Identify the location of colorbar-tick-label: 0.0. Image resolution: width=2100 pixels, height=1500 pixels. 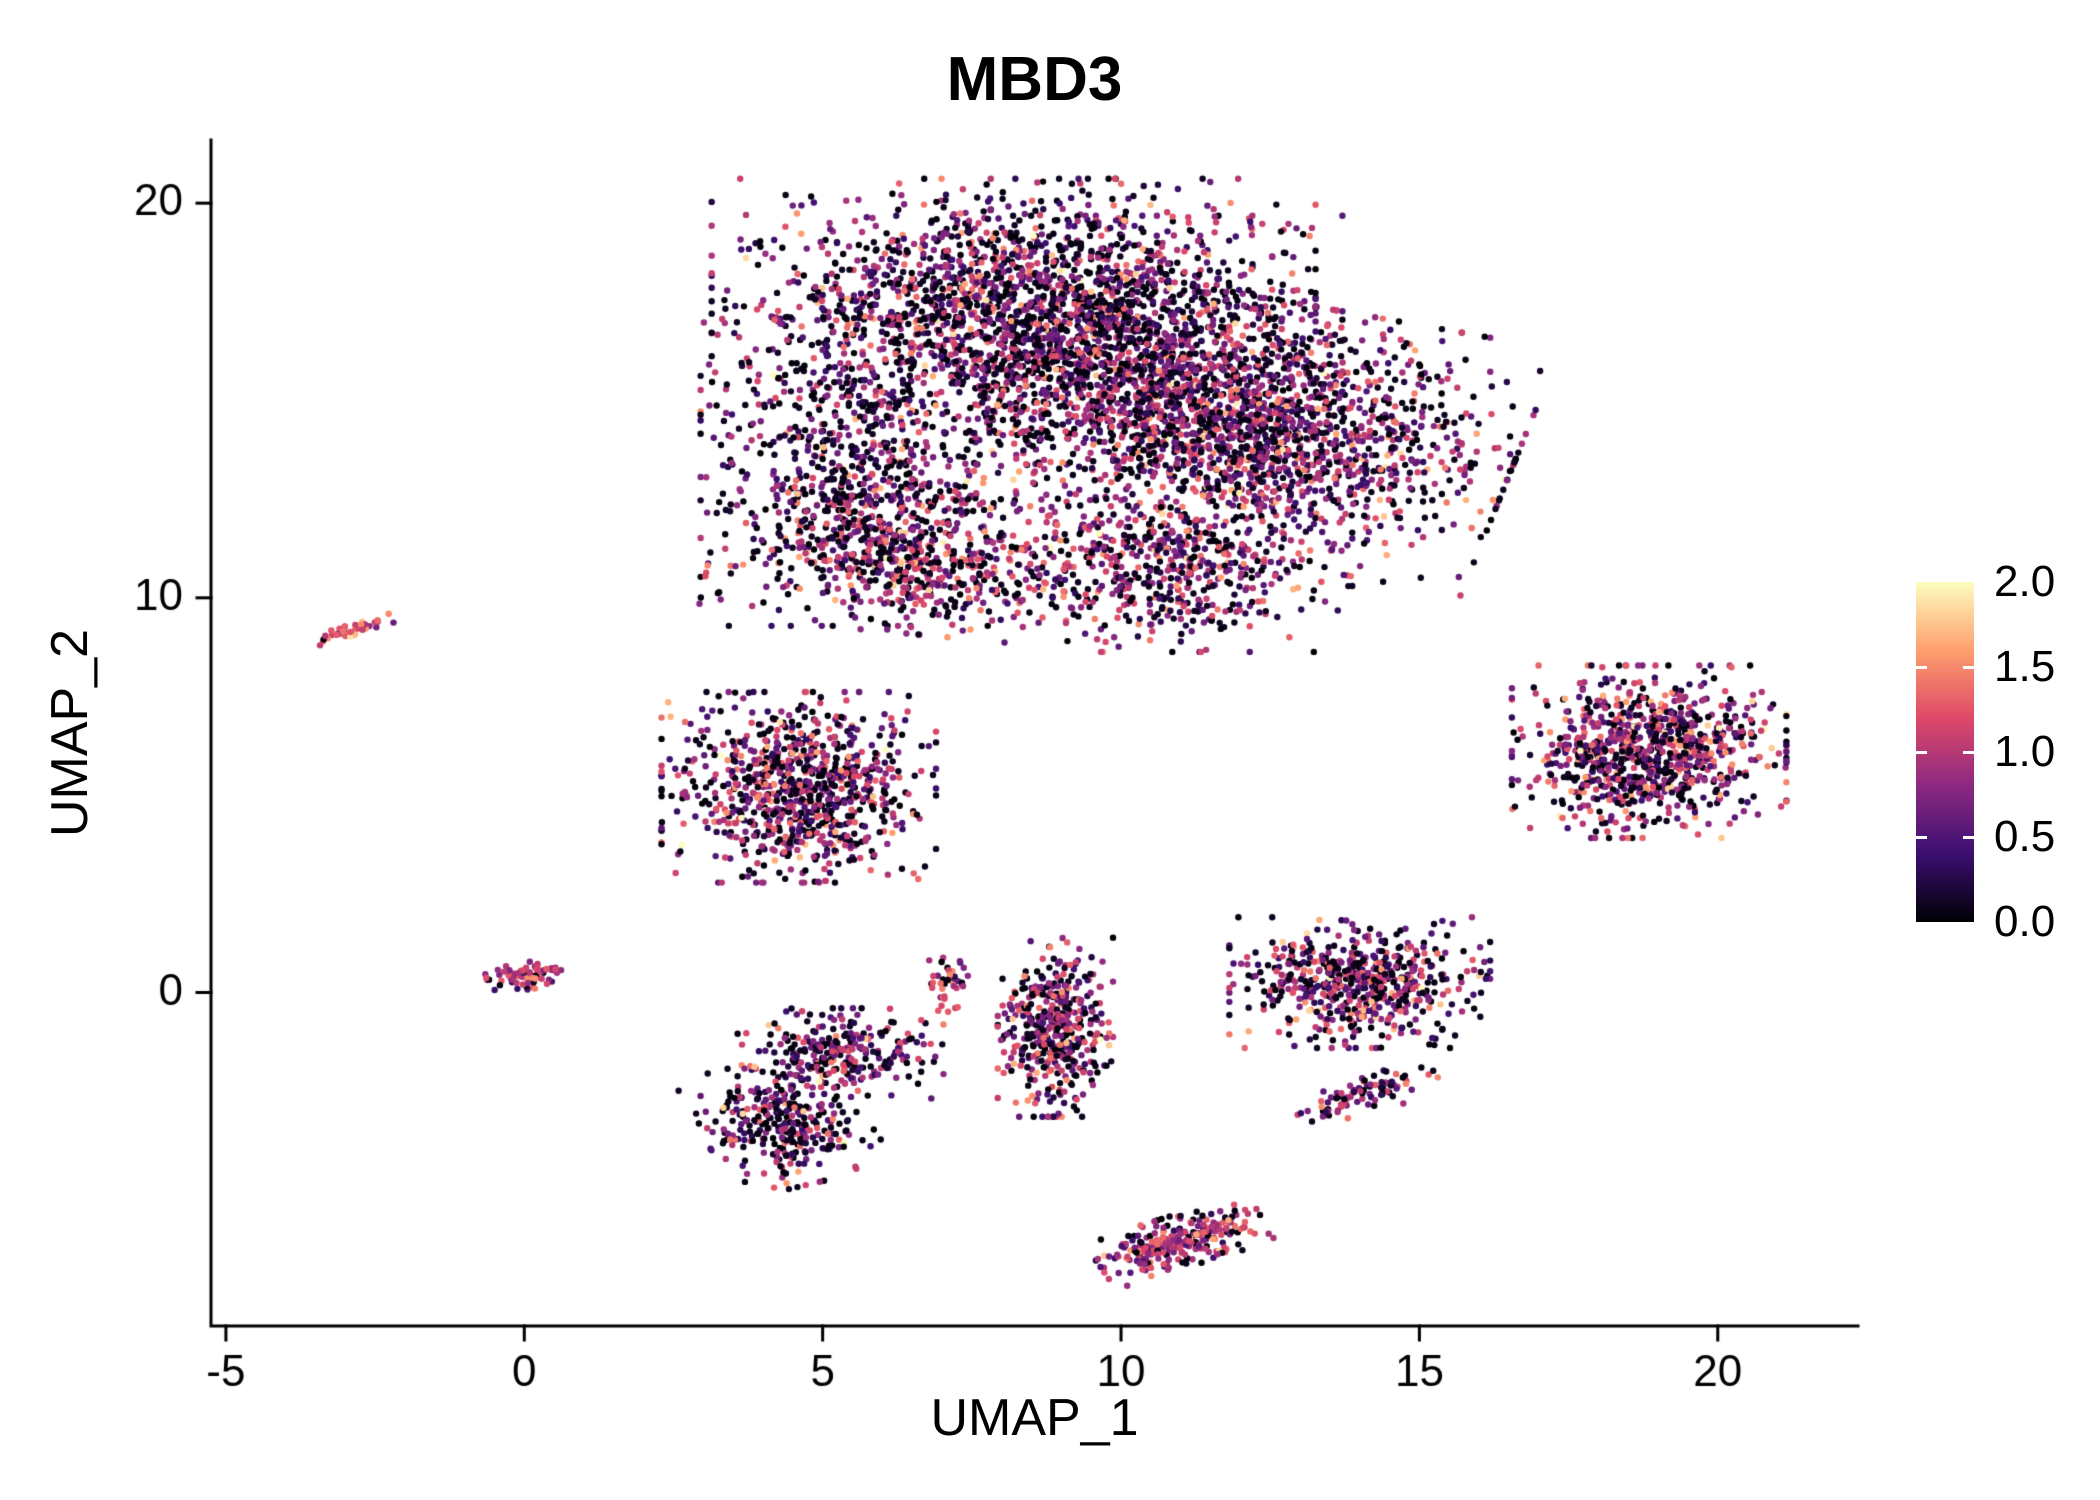
(2025, 921).